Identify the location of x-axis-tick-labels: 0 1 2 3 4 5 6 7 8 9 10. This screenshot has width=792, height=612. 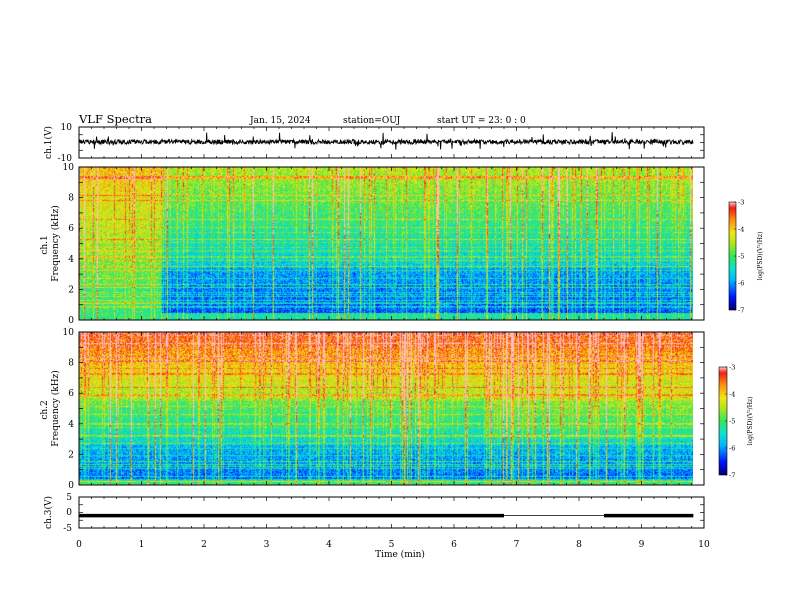
(393, 545).